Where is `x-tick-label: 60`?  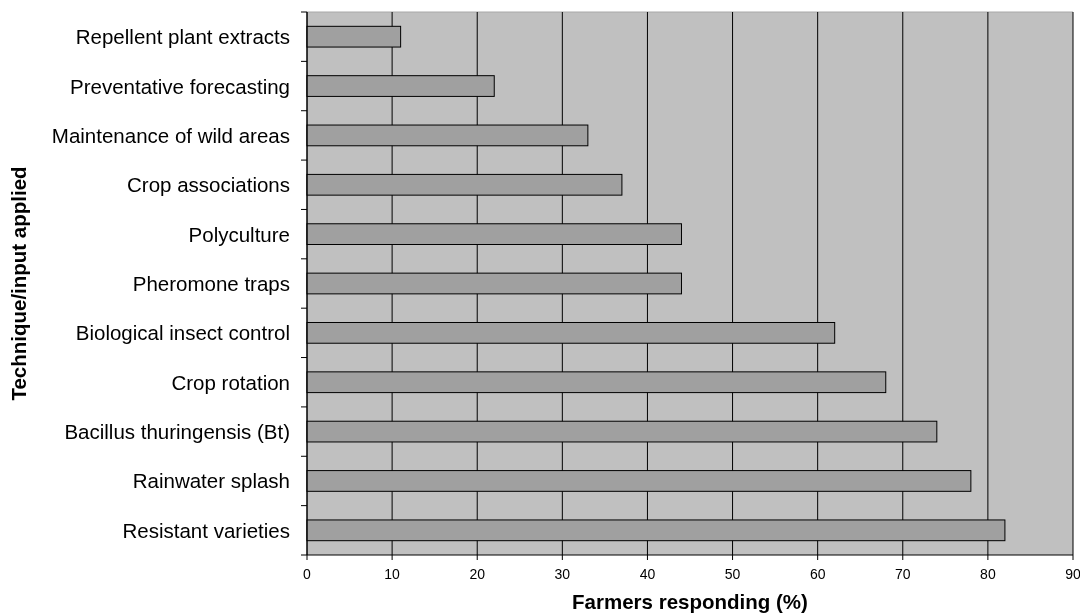
x-tick-label: 60 is located at coordinates (817, 574).